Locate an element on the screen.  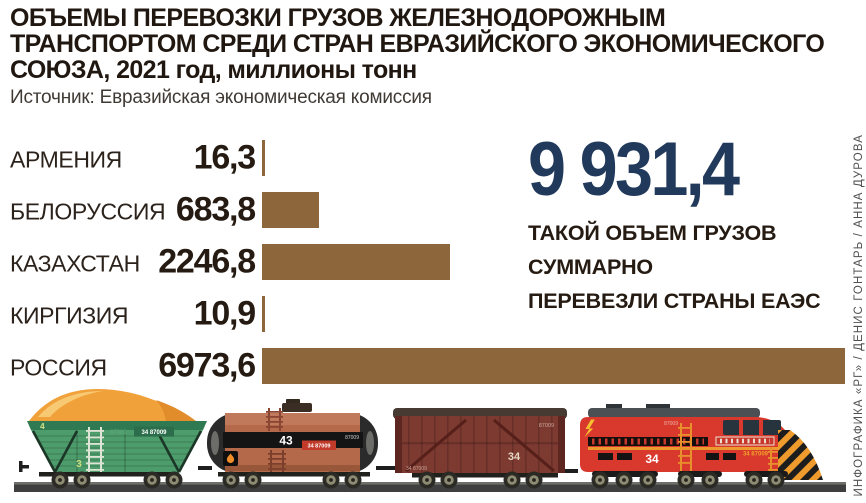
tank-wagon: 43 34 87009 87009 is located at coordinates (302, 444).